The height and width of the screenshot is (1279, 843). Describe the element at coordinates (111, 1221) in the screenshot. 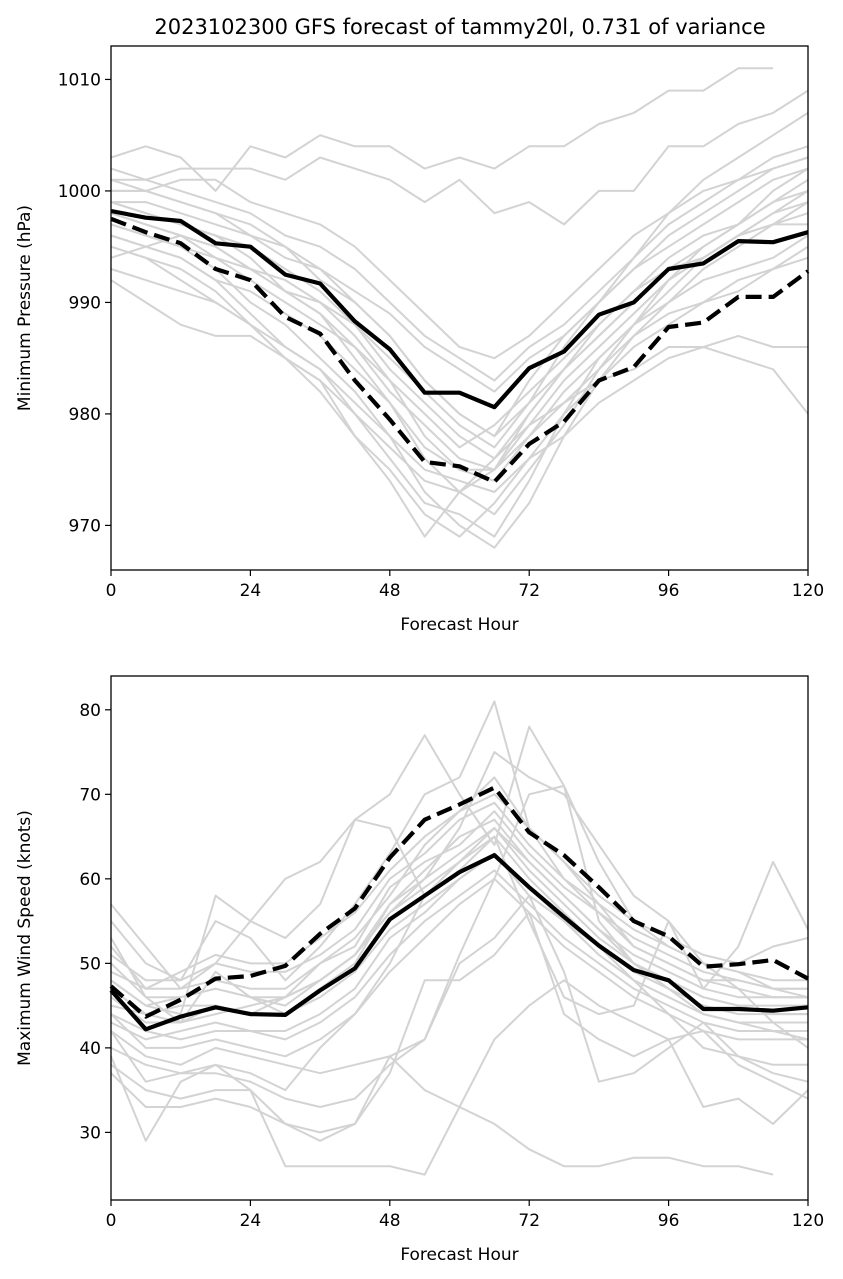

I see `wind-x-tick-label: 0` at that location.